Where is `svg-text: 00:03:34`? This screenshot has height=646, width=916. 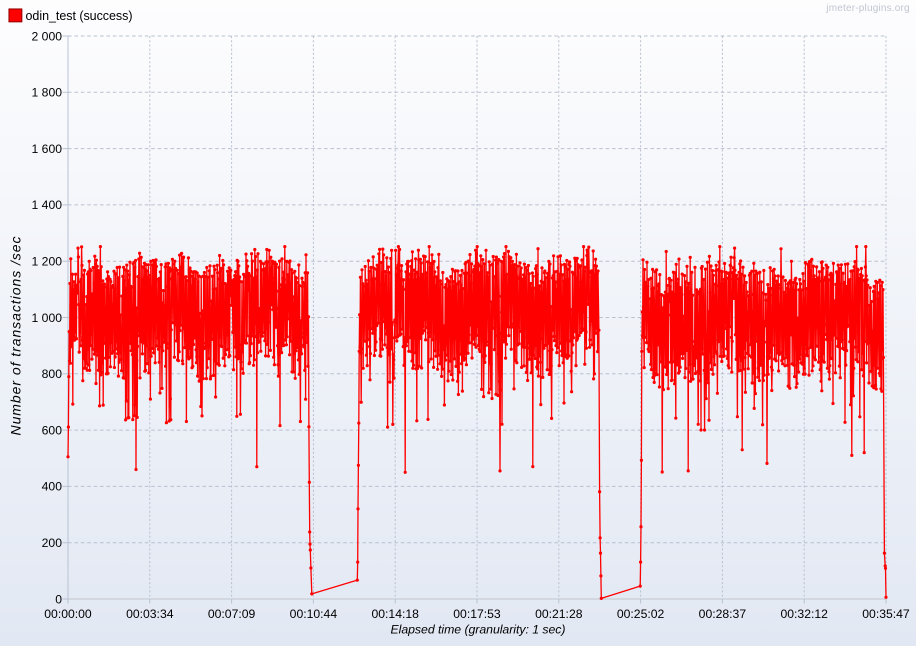 svg-text: 00:03:34 is located at coordinates (150, 614).